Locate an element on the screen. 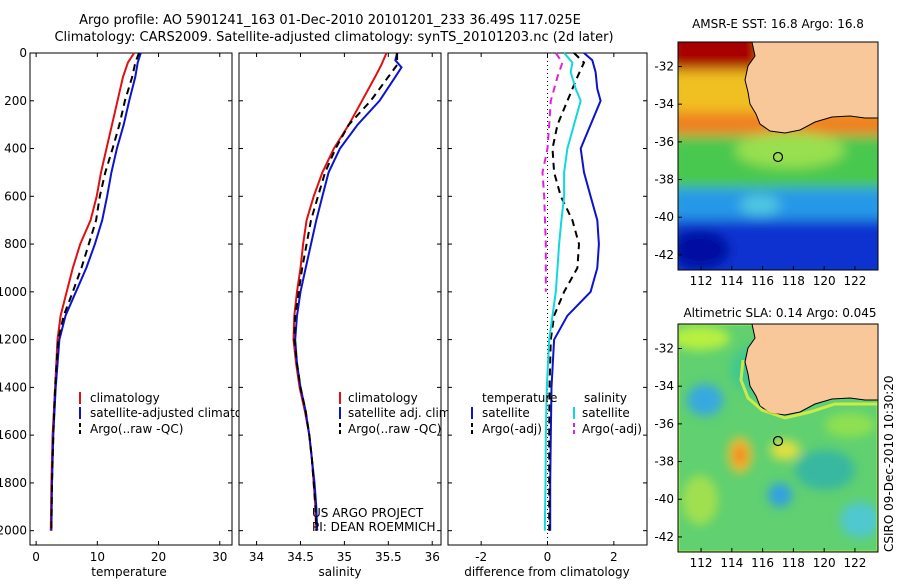 The height and width of the screenshot is (584, 900). sla-map-box is located at coordinates (778, 438).